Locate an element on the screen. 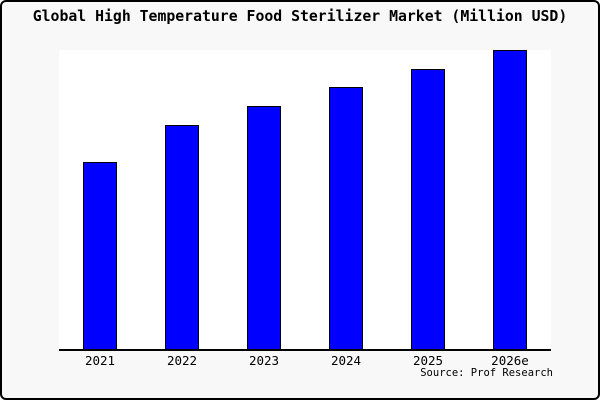  bar-2024 is located at coordinates (346, 217).